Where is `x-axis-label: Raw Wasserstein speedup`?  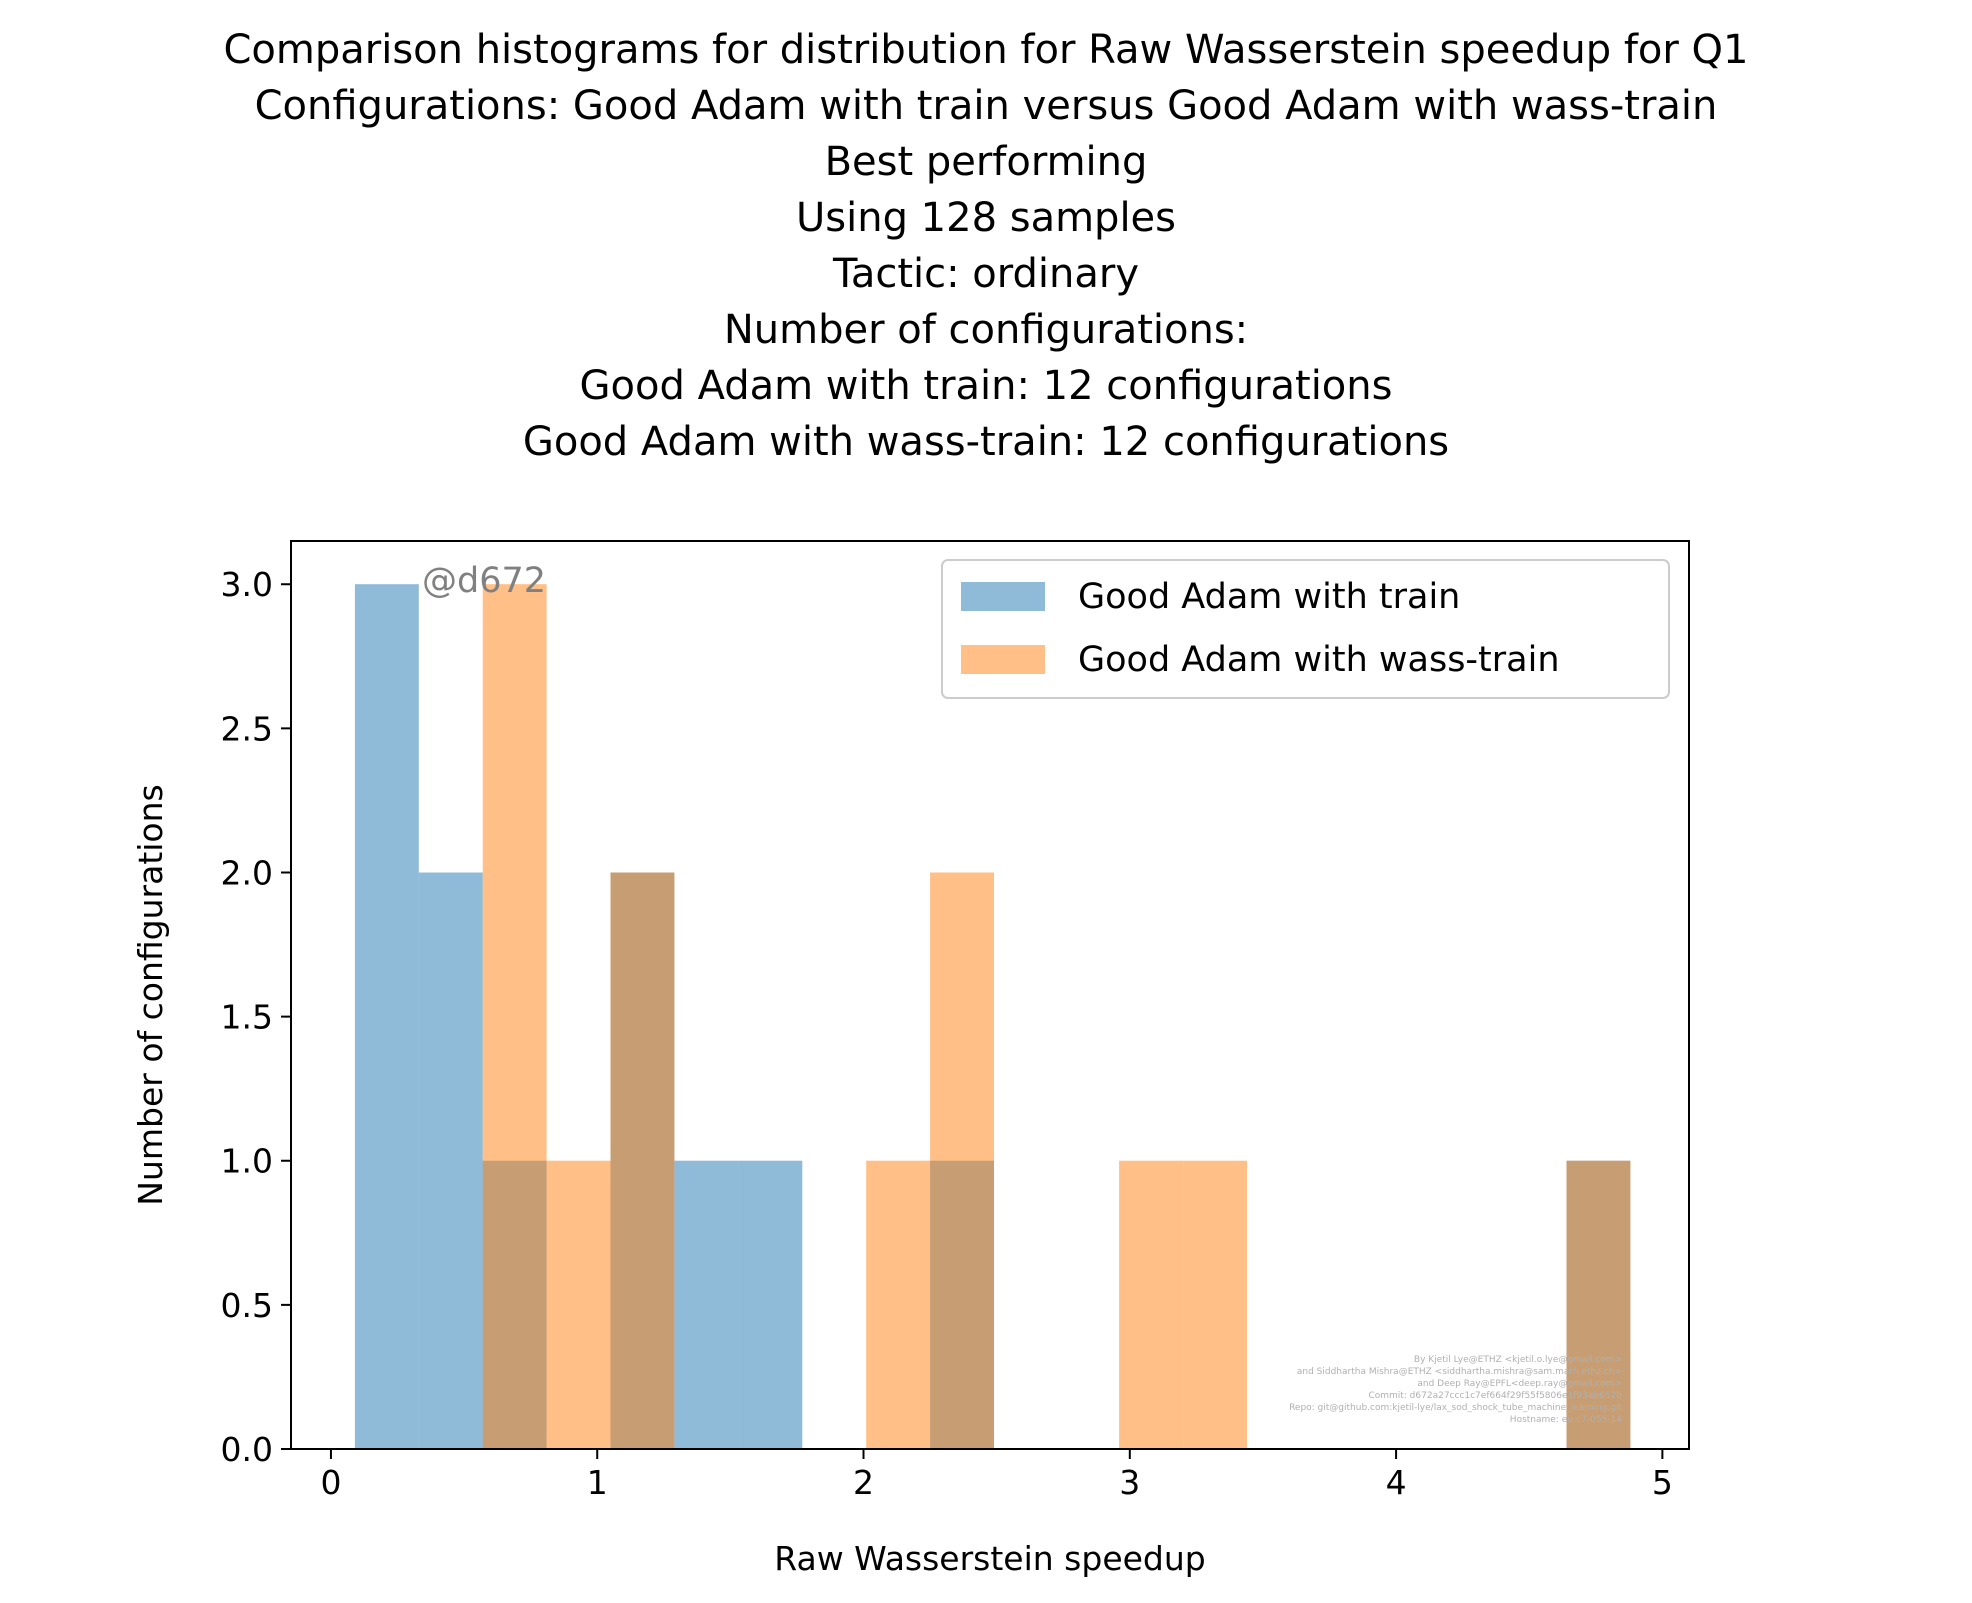 x-axis-label: Raw Wasserstein speedup is located at coordinates (989, 1558).